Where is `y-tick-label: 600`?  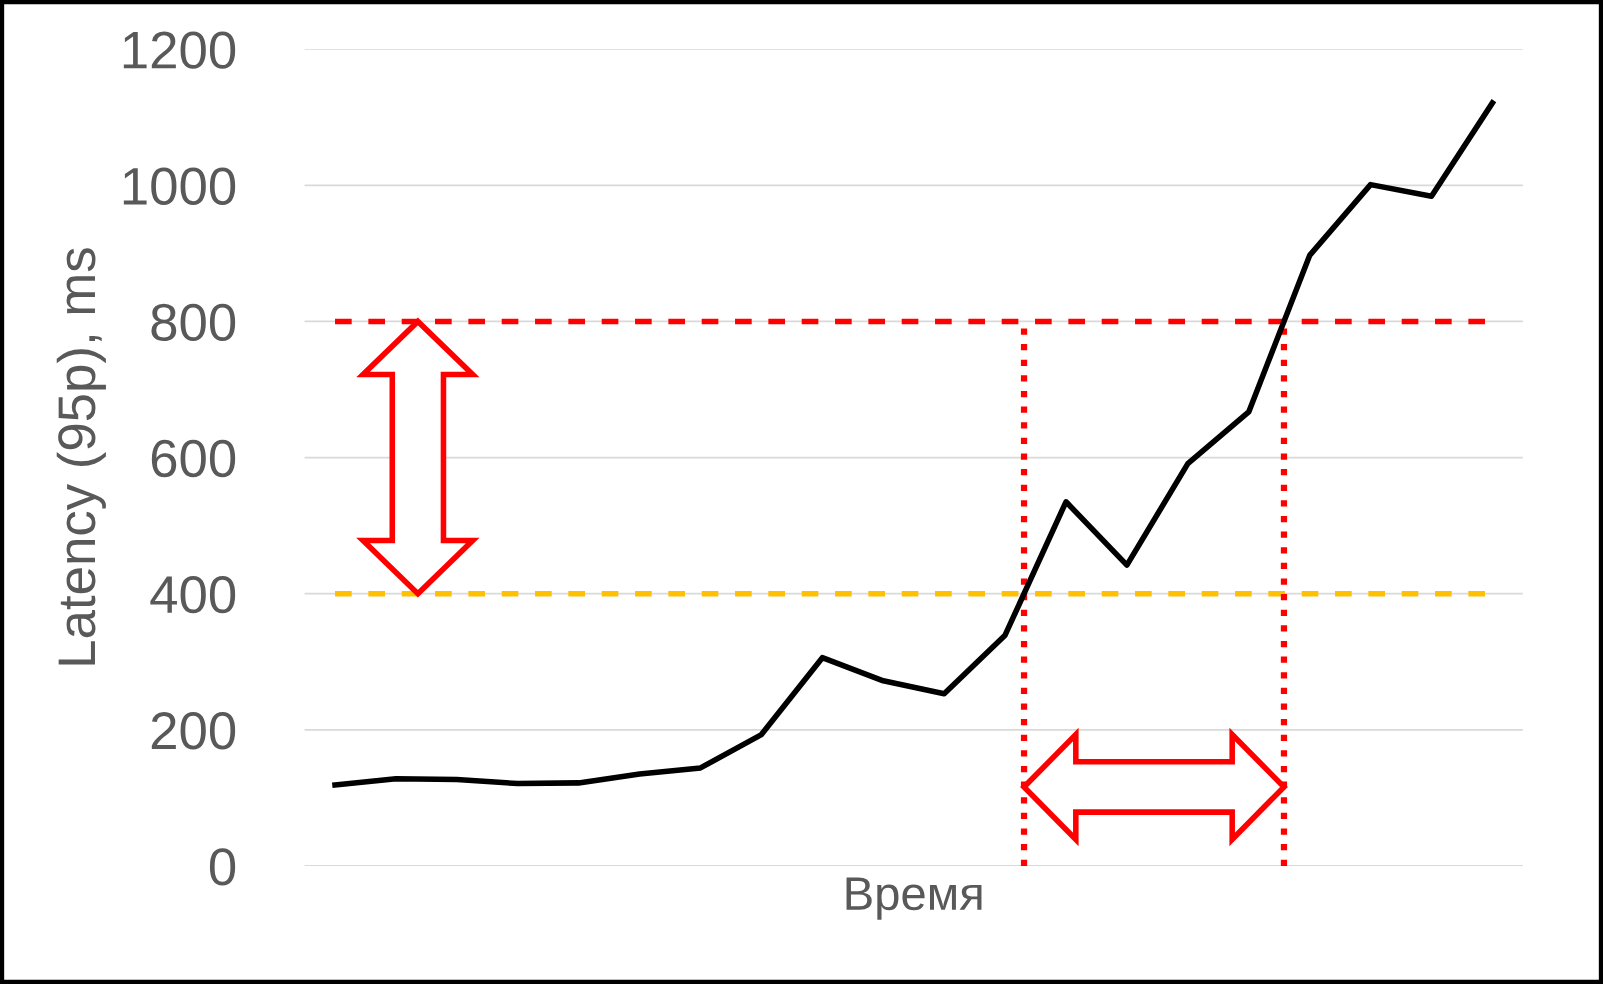 y-tick-label: 600 is located at coordinates (193, 458).